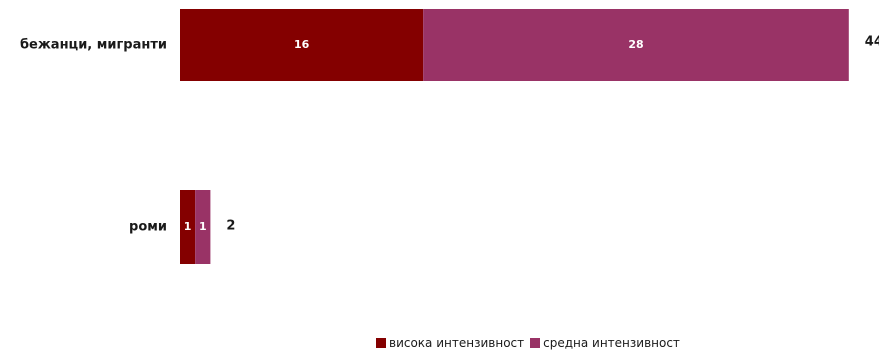 The image size is (879, 351). What do you see at coordinates (872, 42) in the screenshot?
I see `total-label: 44` at bounding box center [872, 42].